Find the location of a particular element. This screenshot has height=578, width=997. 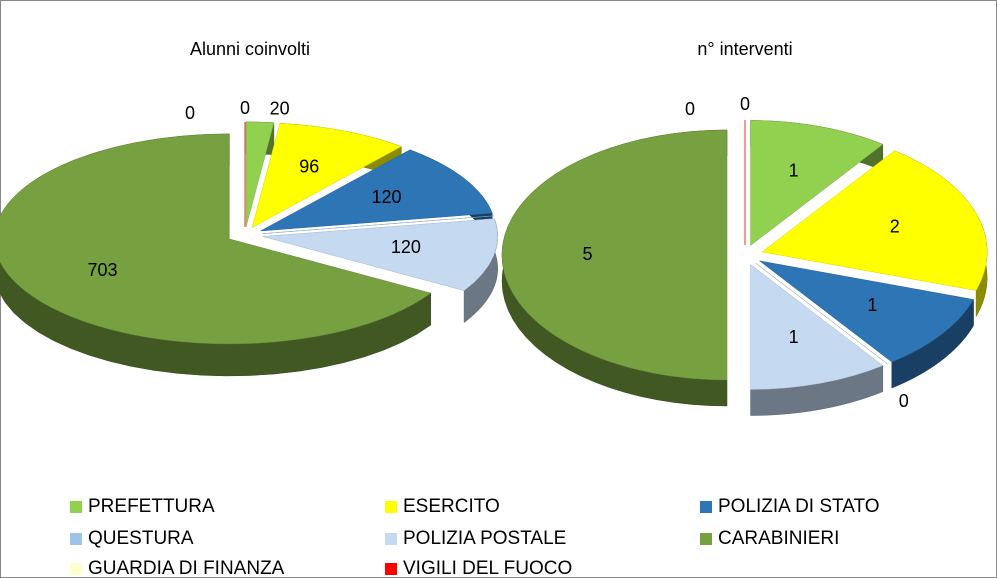

data-label: 703 is located at coordinates (102, 270).